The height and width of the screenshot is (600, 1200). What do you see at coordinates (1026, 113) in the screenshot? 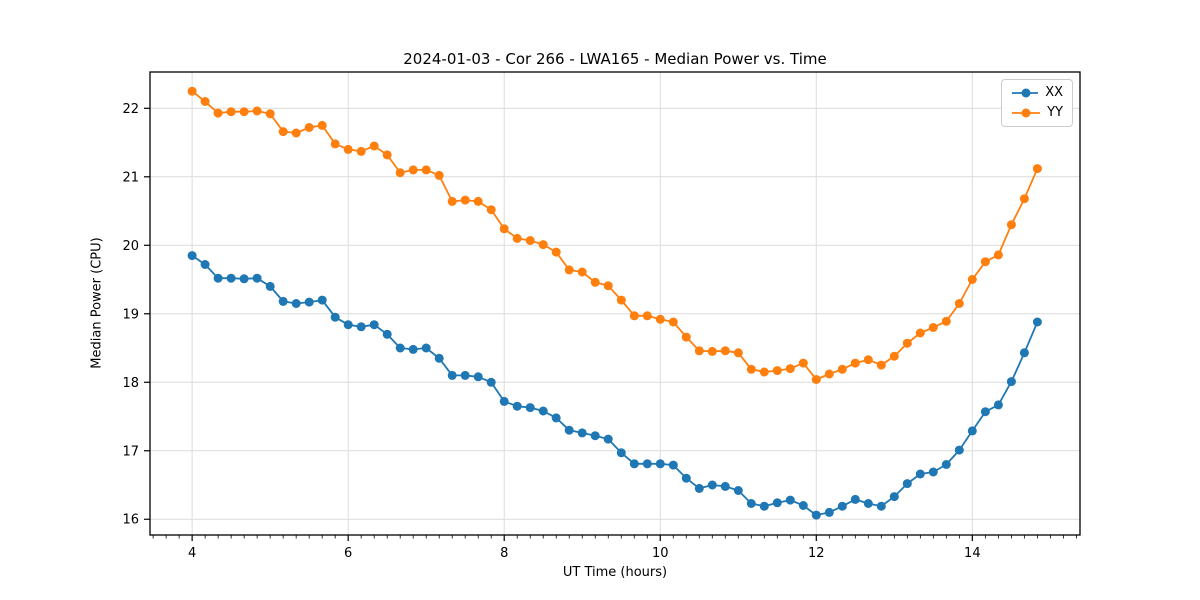
I see `legend-swatch-yy-line-marker-icon` at bounding box center [1026, 113].